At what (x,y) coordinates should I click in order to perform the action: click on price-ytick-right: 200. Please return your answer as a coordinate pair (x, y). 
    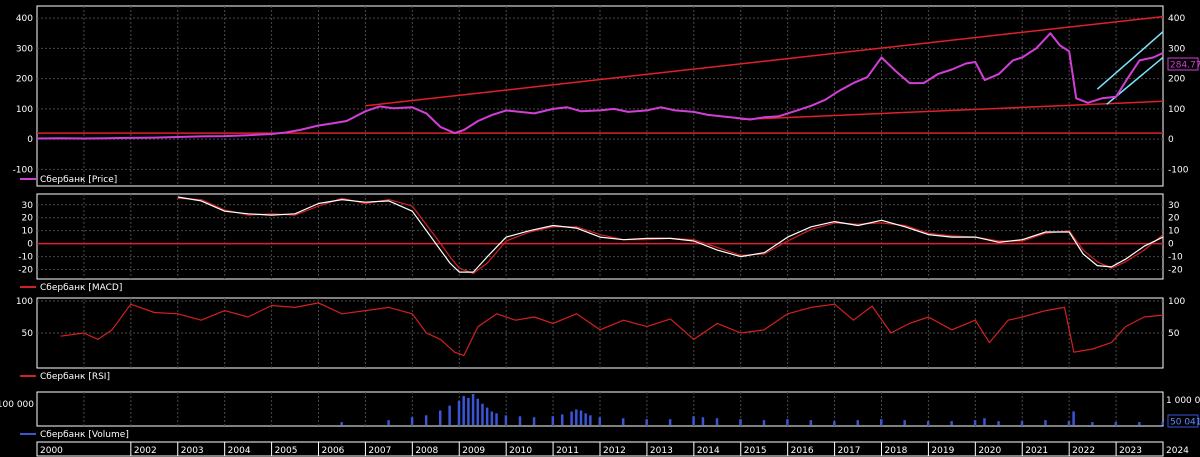
    Looking at the image, I should click on (1176, 80).